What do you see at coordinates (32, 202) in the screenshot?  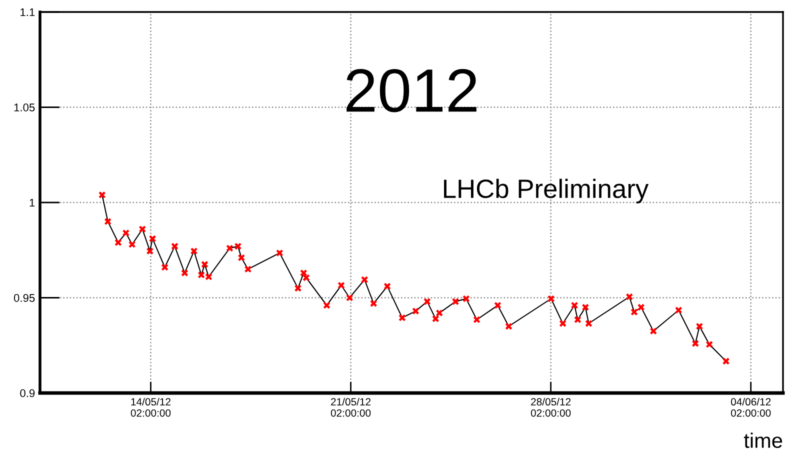 I see `y-tick-label: 1` at bounding box center [32, 202].